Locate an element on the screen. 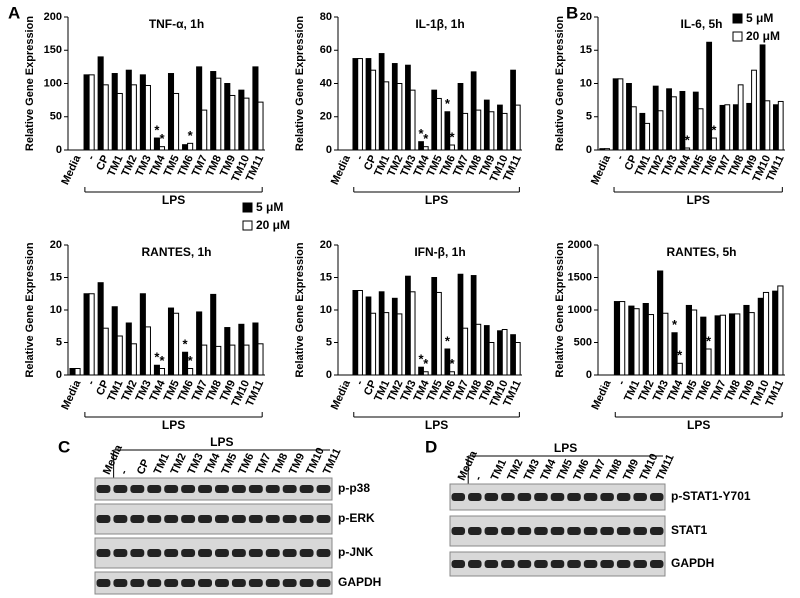 The height and width of the screenshot is (598, 800). chart-title: IL-1β, 1h is located at coordinates (439, 24).